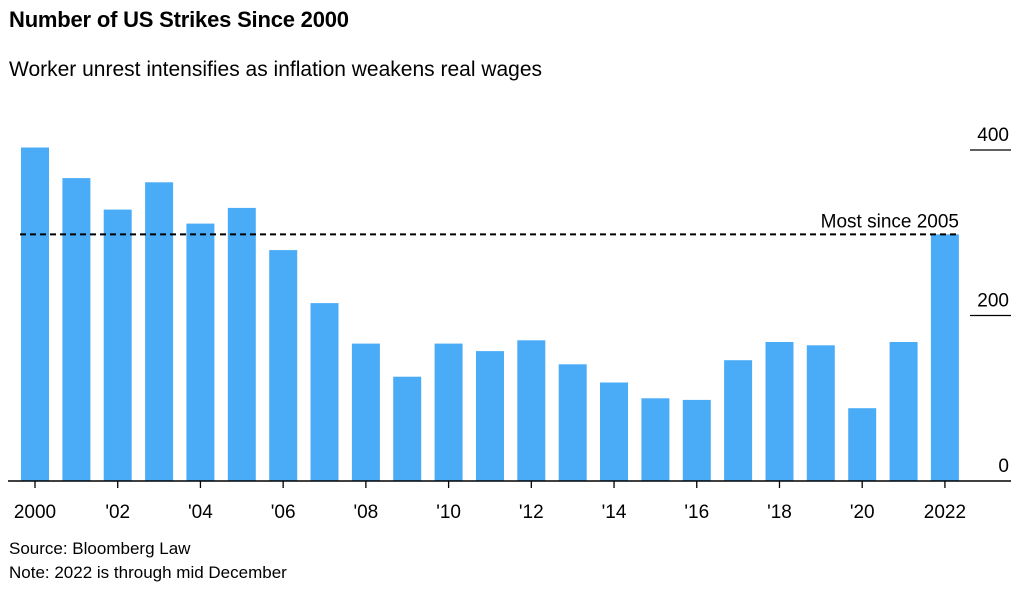 The width and height of the screenshot is (1024, 601). What do you see at coordinates (35, 512) in the screenshot?
I see `x-tick-label-2000: 2000` at bounding box center [35, 512].